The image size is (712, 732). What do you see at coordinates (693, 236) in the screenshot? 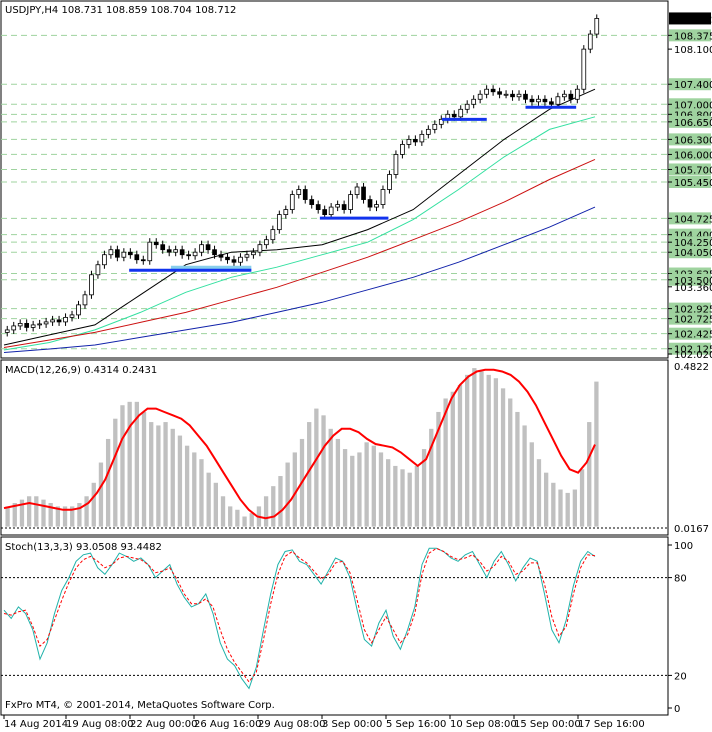
I see `price-label: 104.400` at bounding box center [693, 236].